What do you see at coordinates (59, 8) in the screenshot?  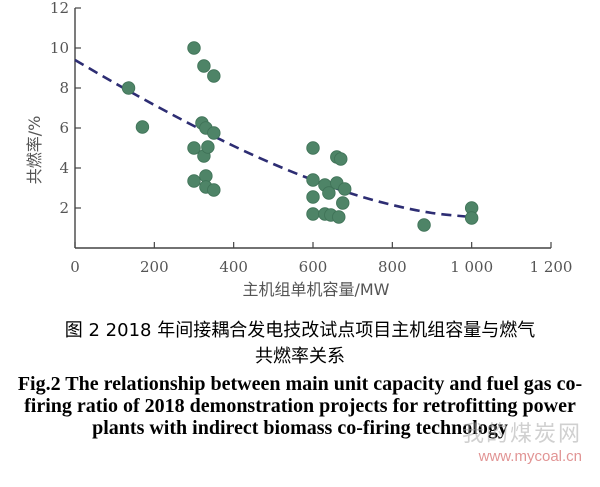 I see `y-tick-label: 12` at bounding box center [59, 8].